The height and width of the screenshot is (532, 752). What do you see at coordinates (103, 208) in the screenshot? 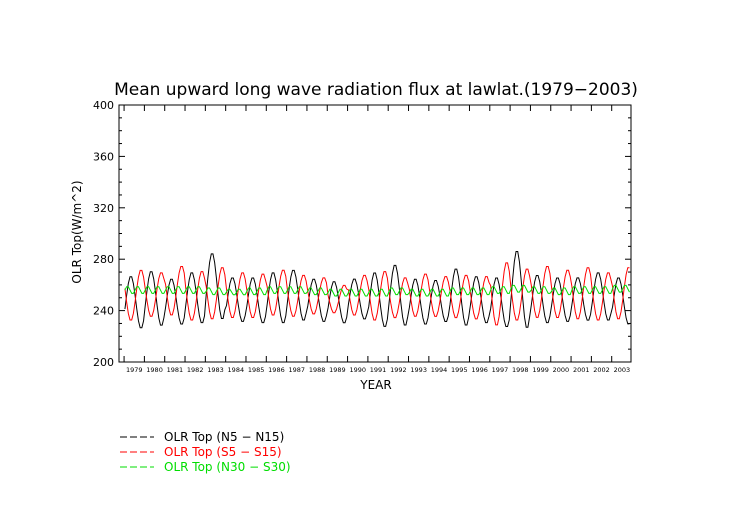
I see `y-tick-label: 320` at bounding box center [103, 208].